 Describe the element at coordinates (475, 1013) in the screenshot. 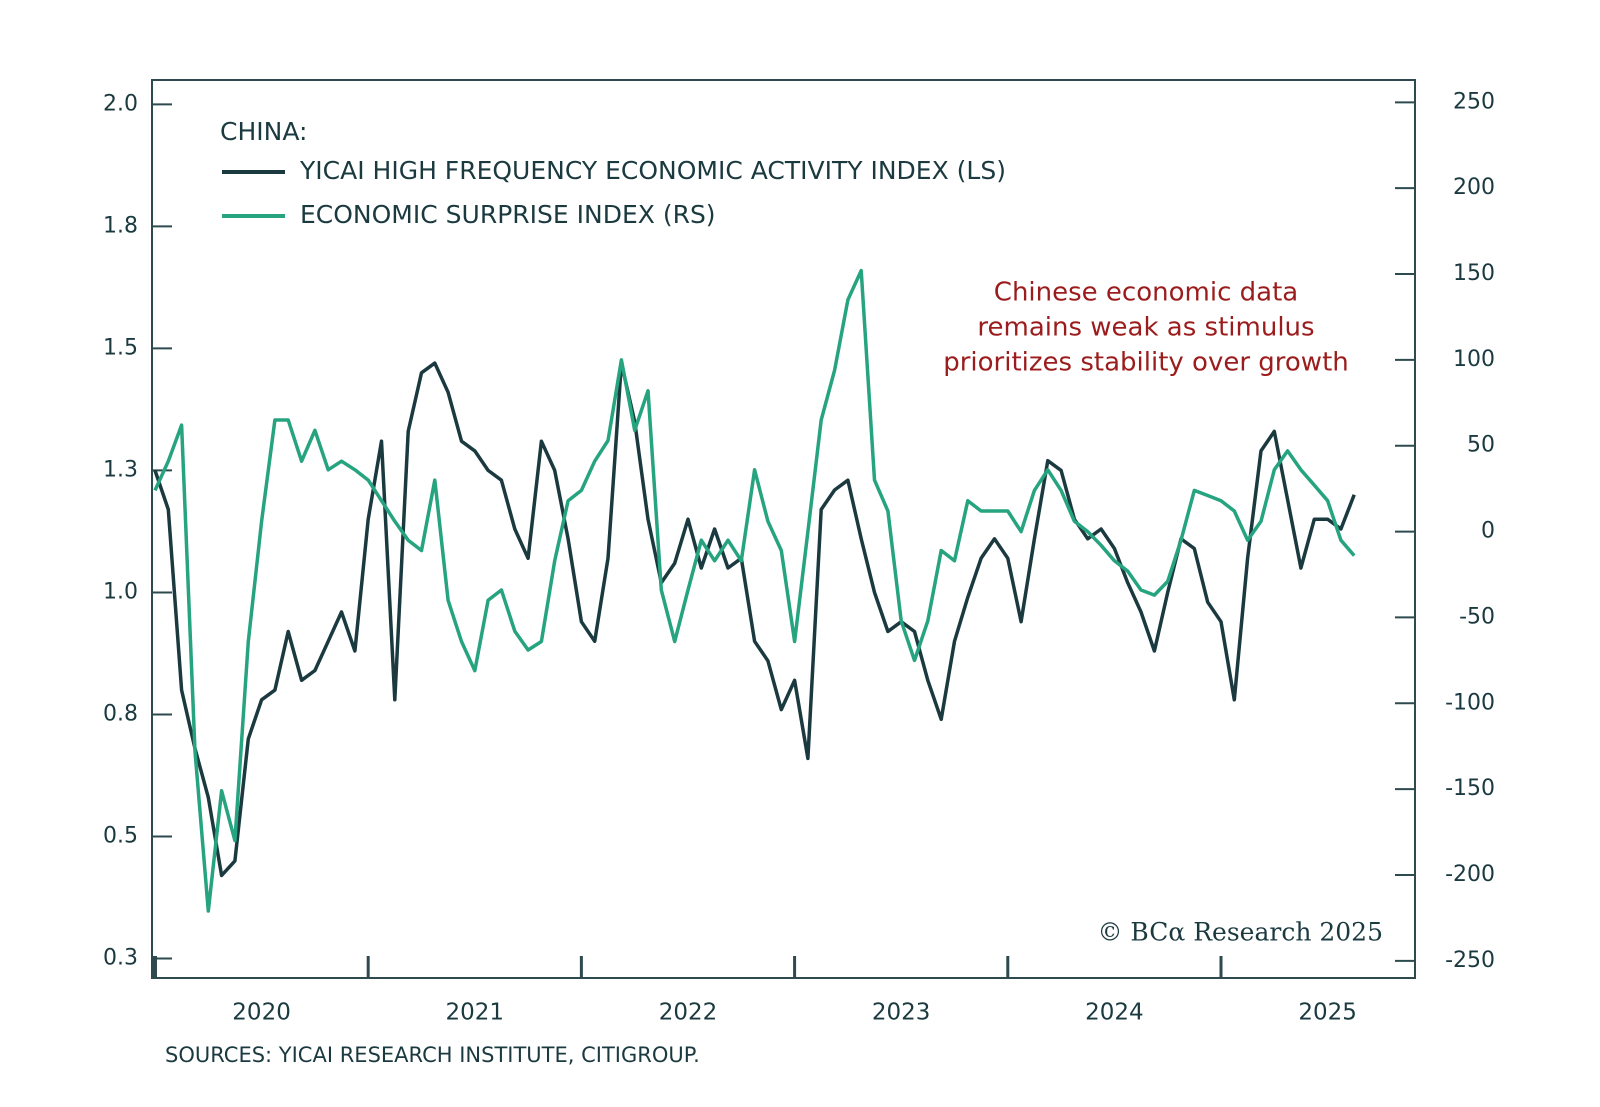

I see `x-tick-label: 2021` at that location.